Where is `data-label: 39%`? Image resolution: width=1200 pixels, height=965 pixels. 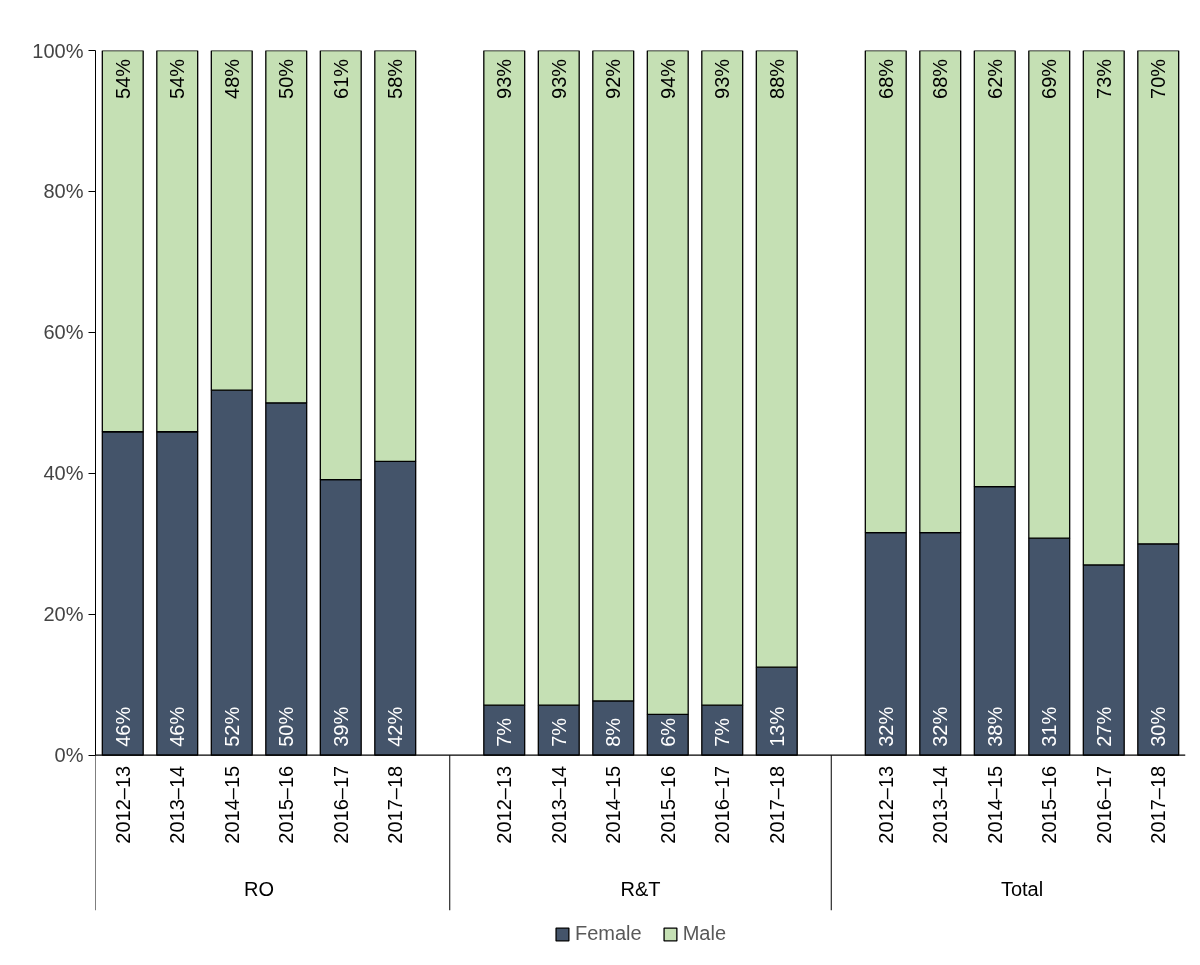
data-label: 39% is located at coordinates (340, 726).